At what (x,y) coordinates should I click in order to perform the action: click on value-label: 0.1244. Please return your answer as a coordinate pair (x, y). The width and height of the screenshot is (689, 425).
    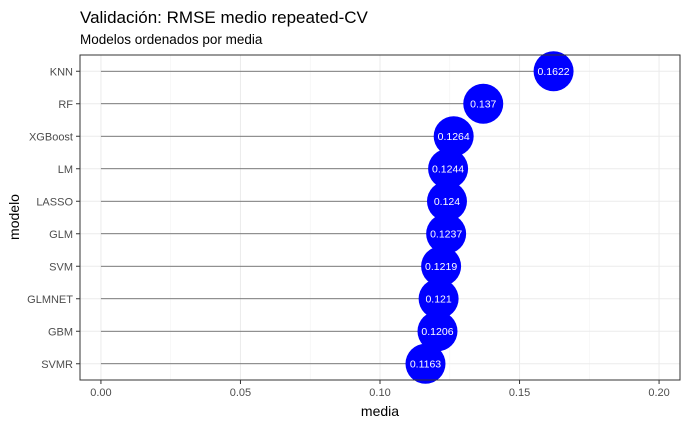
    Looking at the image, I should click on (448, 170).